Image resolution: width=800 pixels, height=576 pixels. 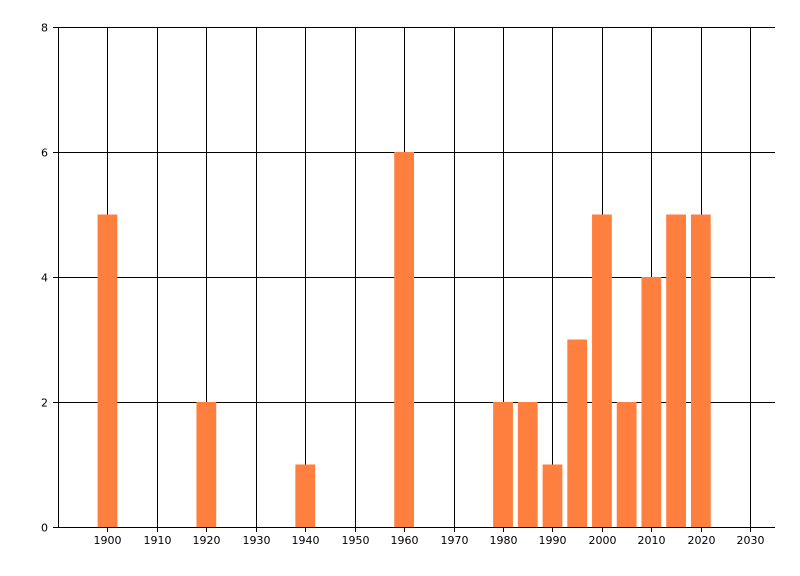 What do you see at coordinates (455, 540) in the screenshot?
I see `x-tick-label: 1970` at bounding box center [455, 540].